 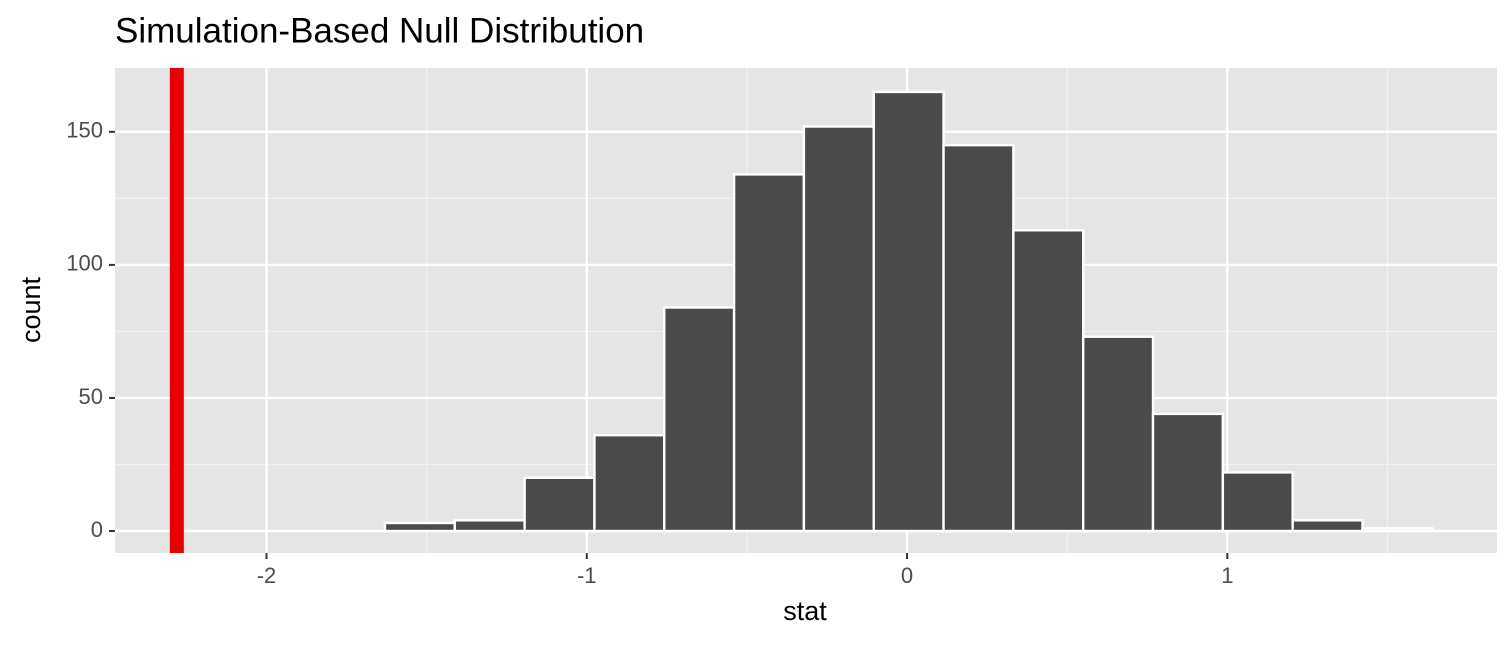 What do you see at coordinates (1227, 575) in the screenshot?
I see `x-tick-label: 1` at bounding box center [1227, 575].